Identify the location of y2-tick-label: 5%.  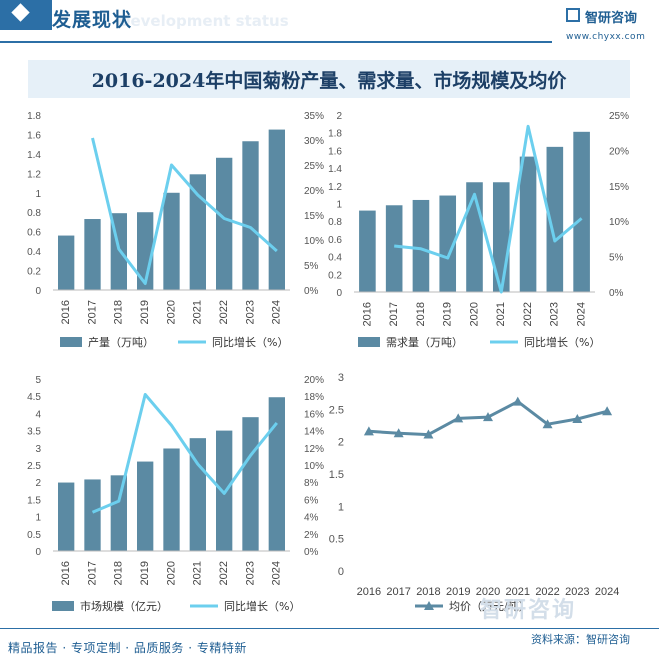
(616, 258).